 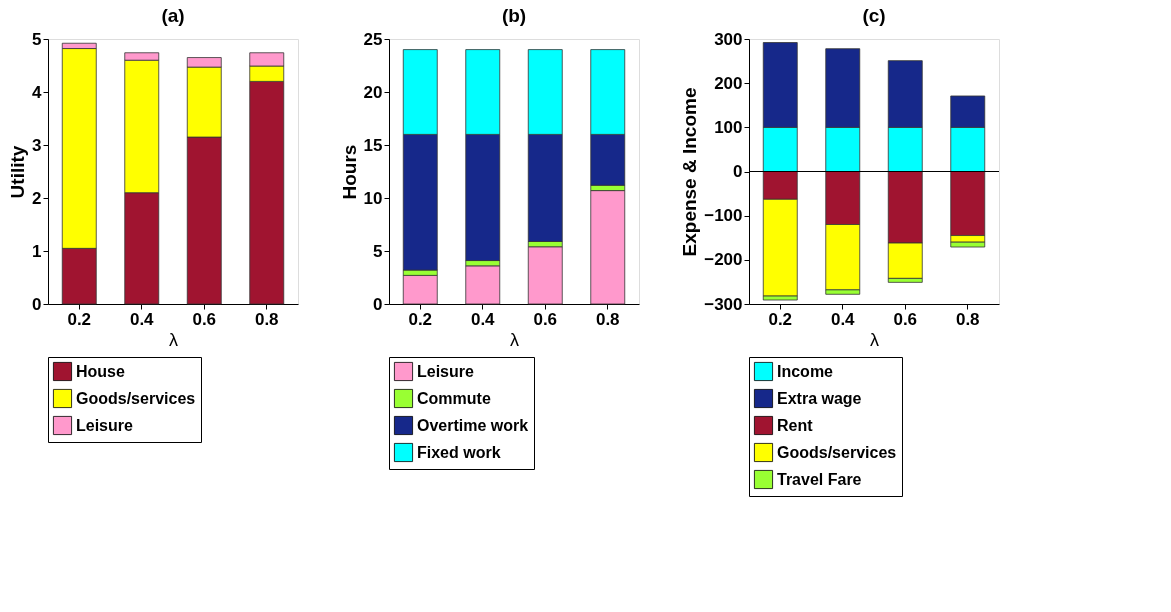 What do you see at coordinates (805, 371) in the screenshot?
I see `legend-label: Income` at bounding box center [805, 371].